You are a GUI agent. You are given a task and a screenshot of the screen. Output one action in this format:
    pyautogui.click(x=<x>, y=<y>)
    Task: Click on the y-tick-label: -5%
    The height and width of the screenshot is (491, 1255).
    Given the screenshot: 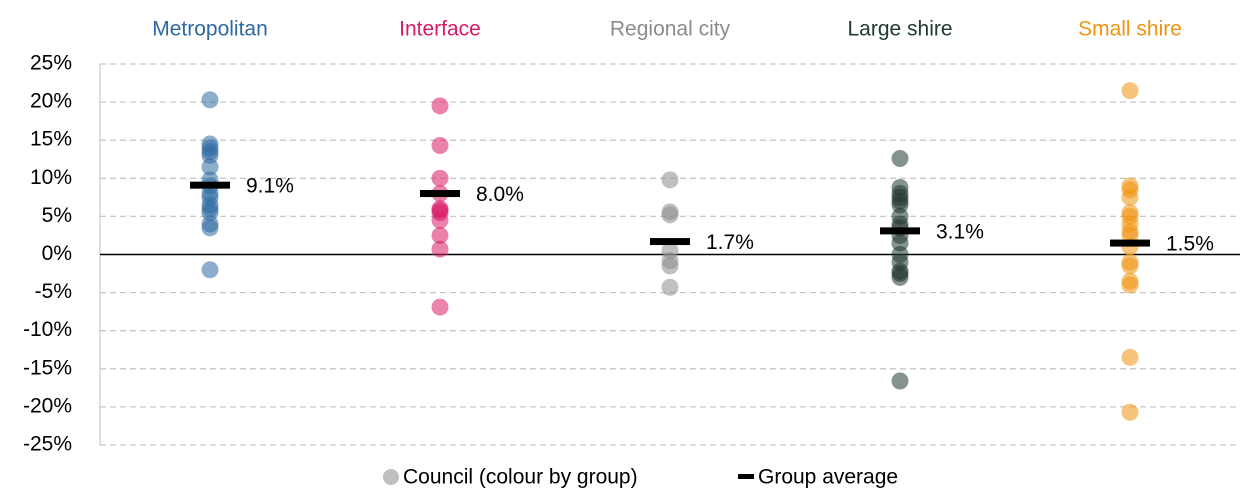 What is the action you would take?
    pyautogui.click(x=53, y=291)
    